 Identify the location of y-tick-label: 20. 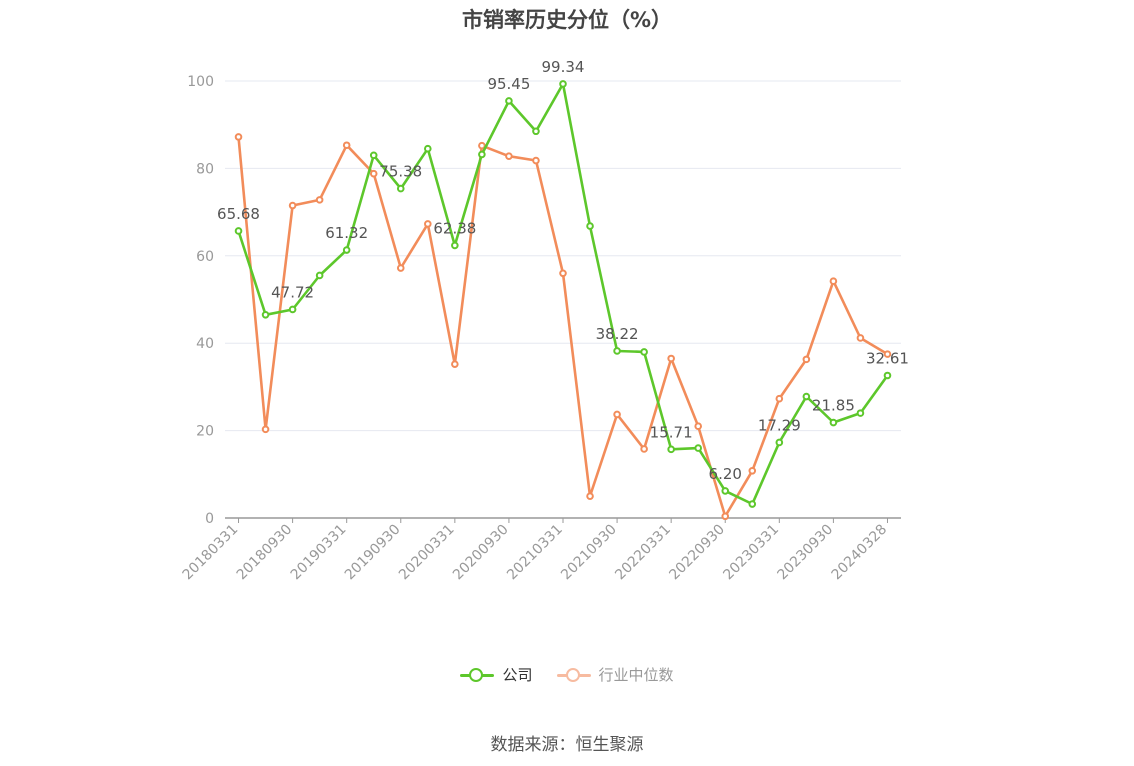
(205, 432).